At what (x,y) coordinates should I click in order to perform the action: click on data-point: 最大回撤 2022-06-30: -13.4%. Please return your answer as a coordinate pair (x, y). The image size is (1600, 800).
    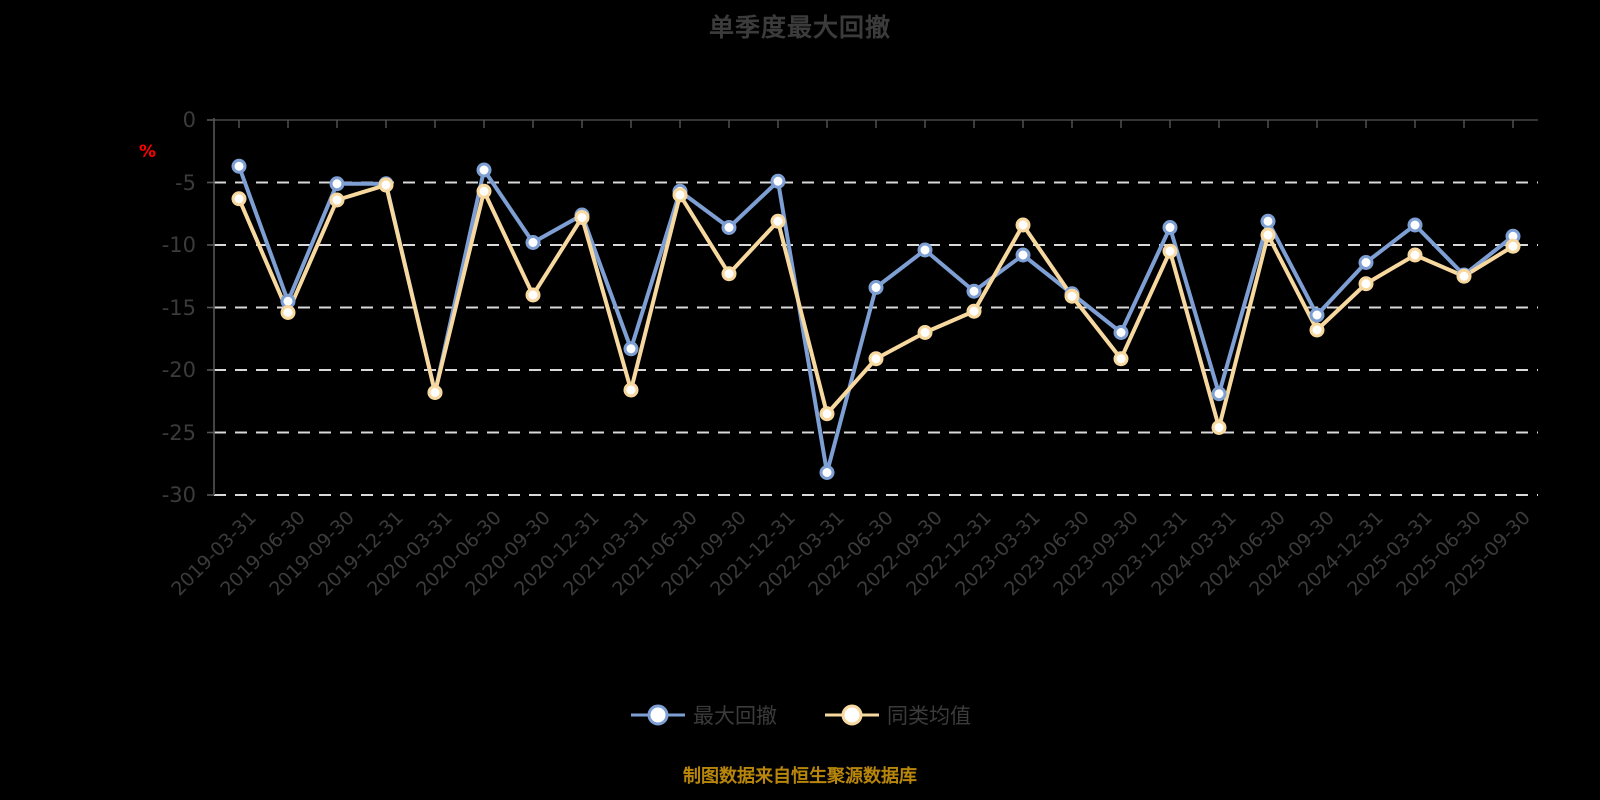
    Looking at the image, I should click on (876, 287).